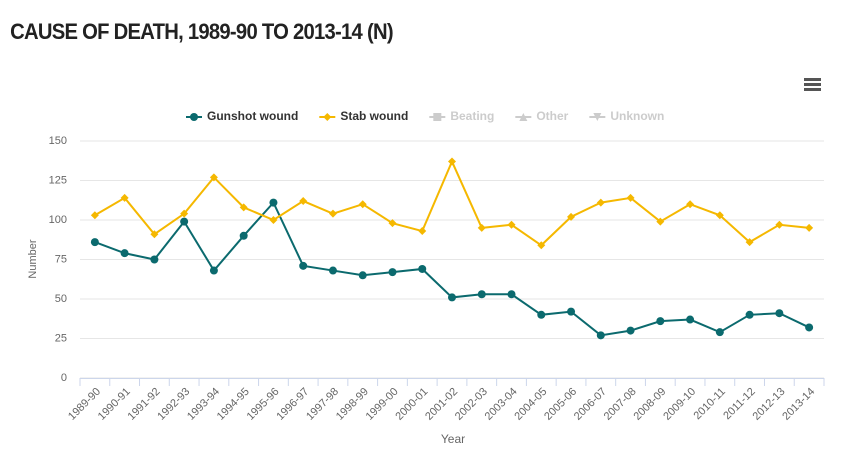  What do you see at coordinates (252, 116) in the screenshot?
I see `legend-label: Gunshot wound` at bounding box center [252, 116].